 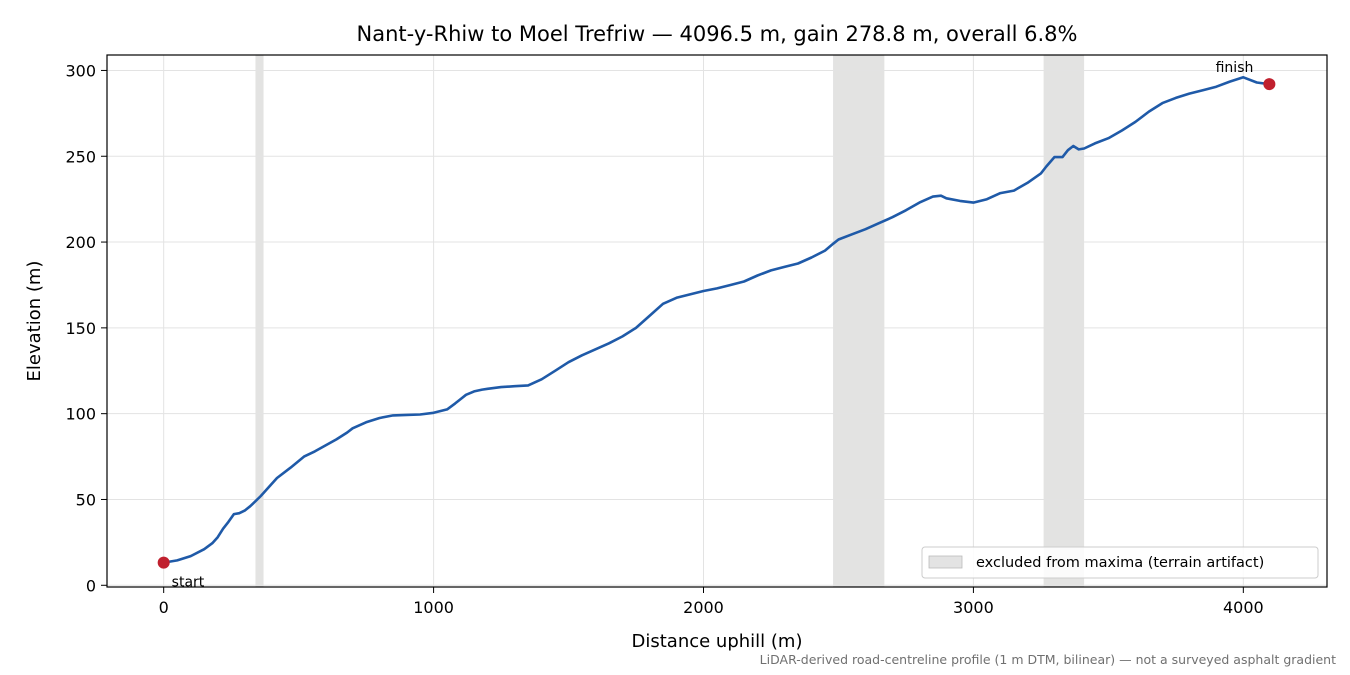 I want to click on y-axis-ticks: 0 50 100 150 200 250 300, so click(x=86, y=328).